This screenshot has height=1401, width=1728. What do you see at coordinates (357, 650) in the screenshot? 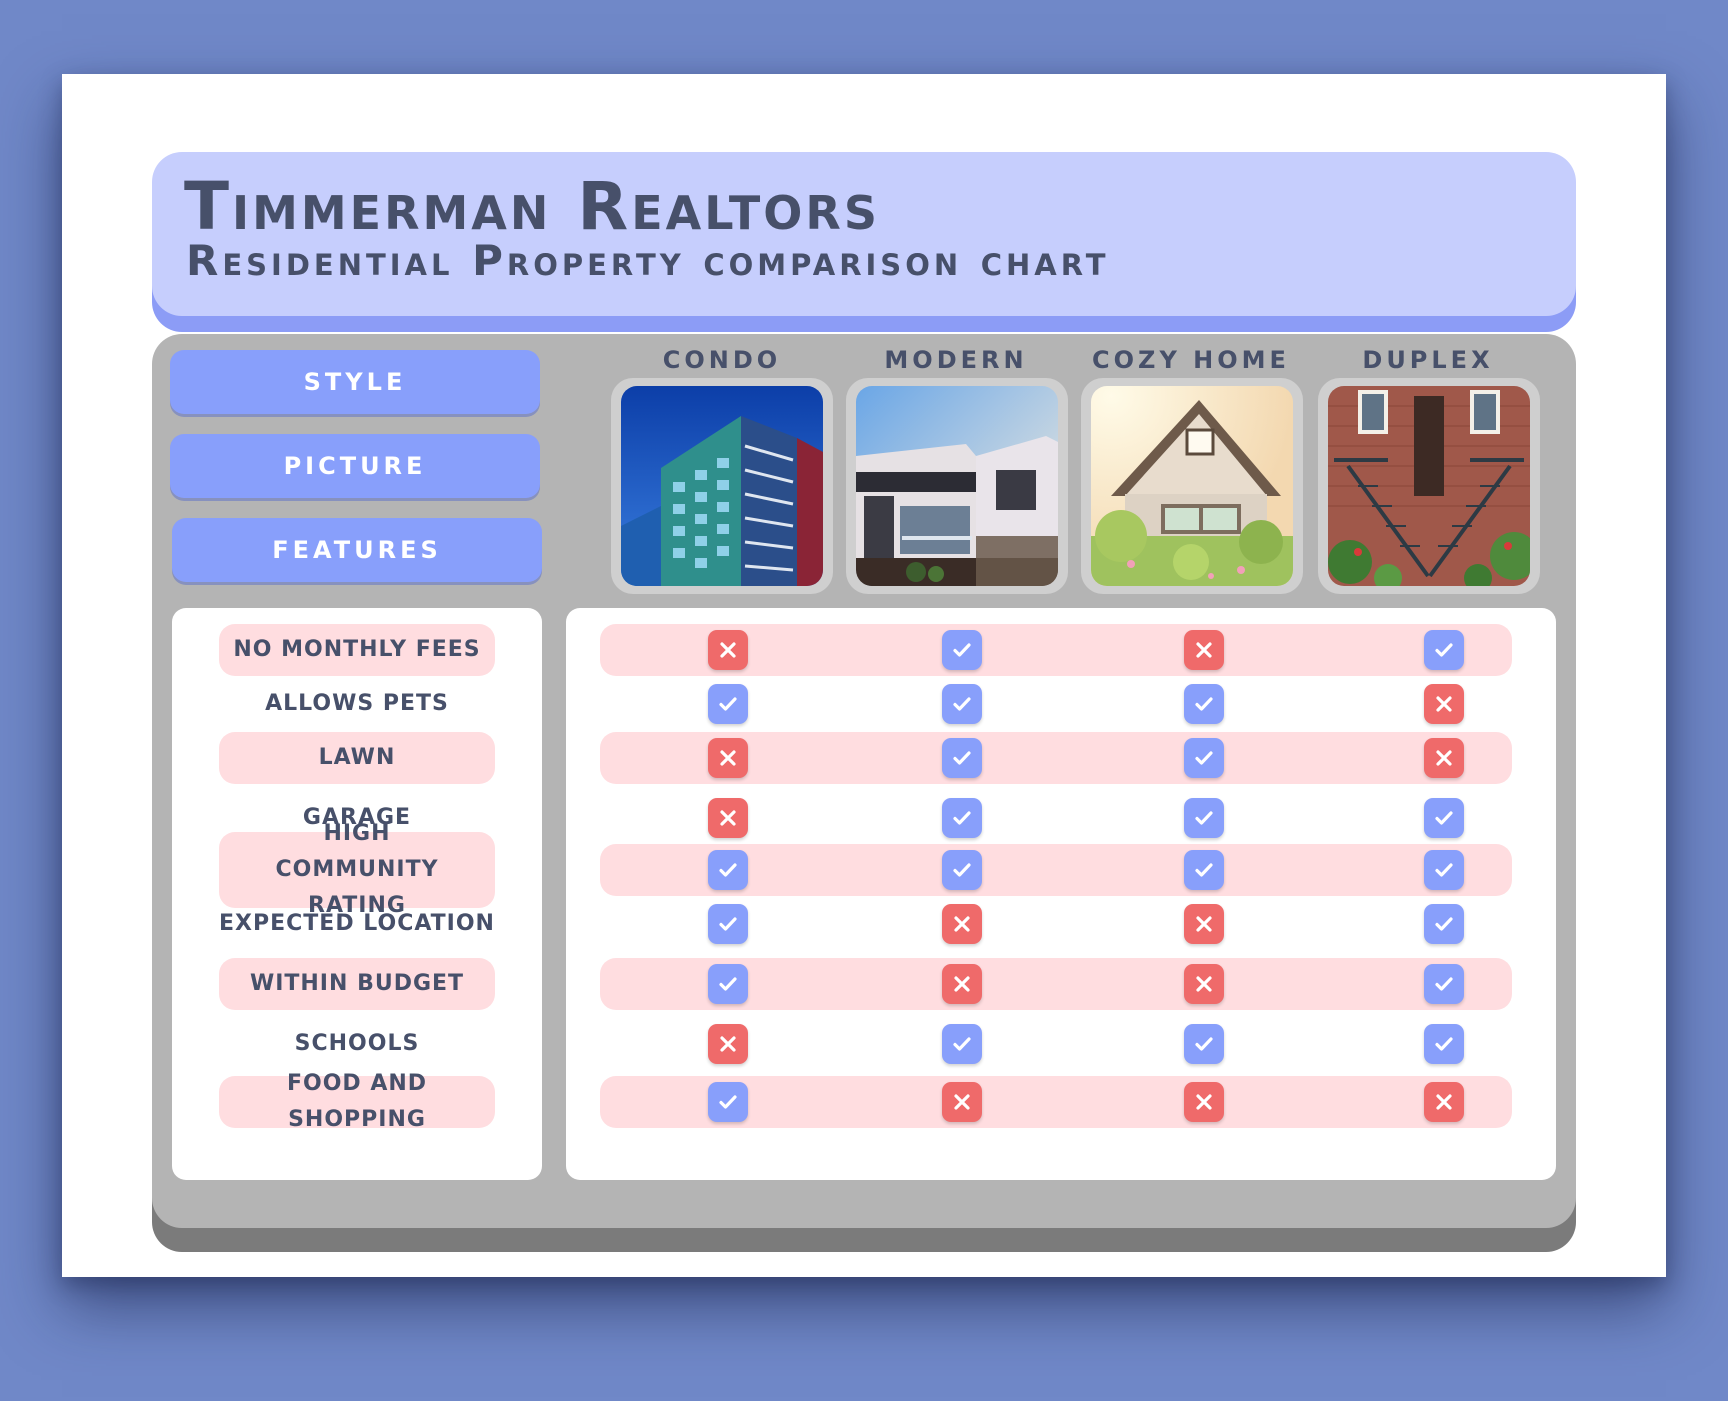
I see `feature-label: NO MONTHLY FEES` at bounding box center [357, 650].